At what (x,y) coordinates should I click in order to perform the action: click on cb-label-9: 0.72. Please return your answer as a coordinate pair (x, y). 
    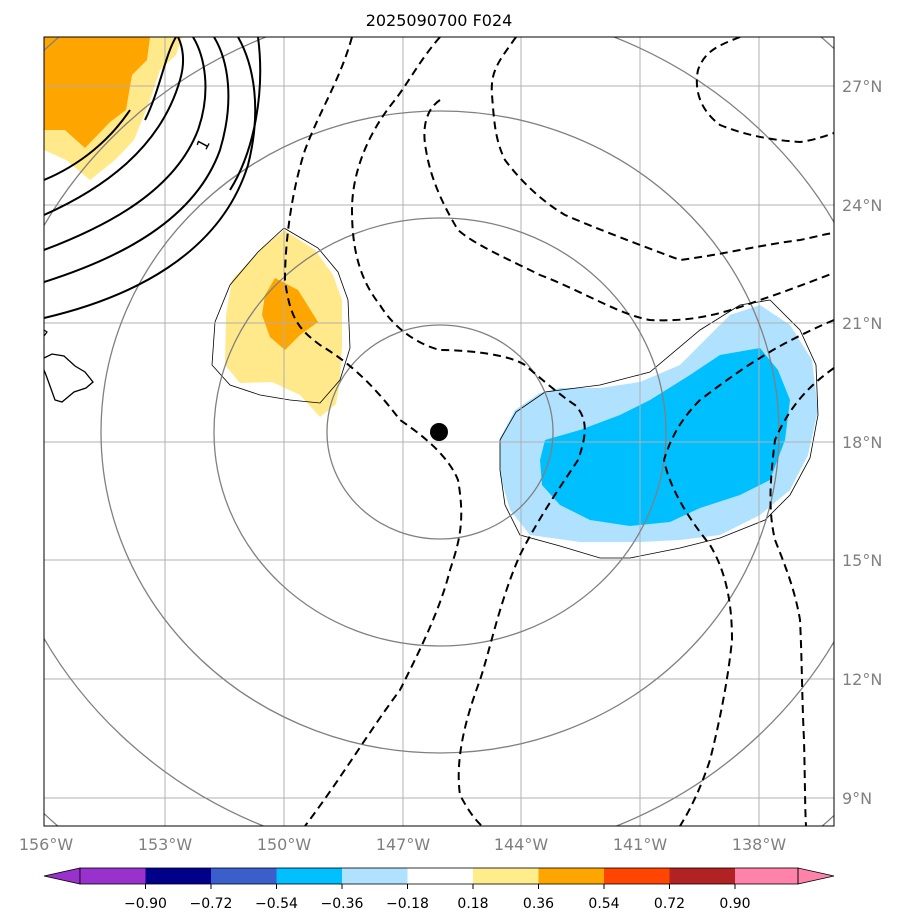
    Looking at the image, I should click on (669, 904).